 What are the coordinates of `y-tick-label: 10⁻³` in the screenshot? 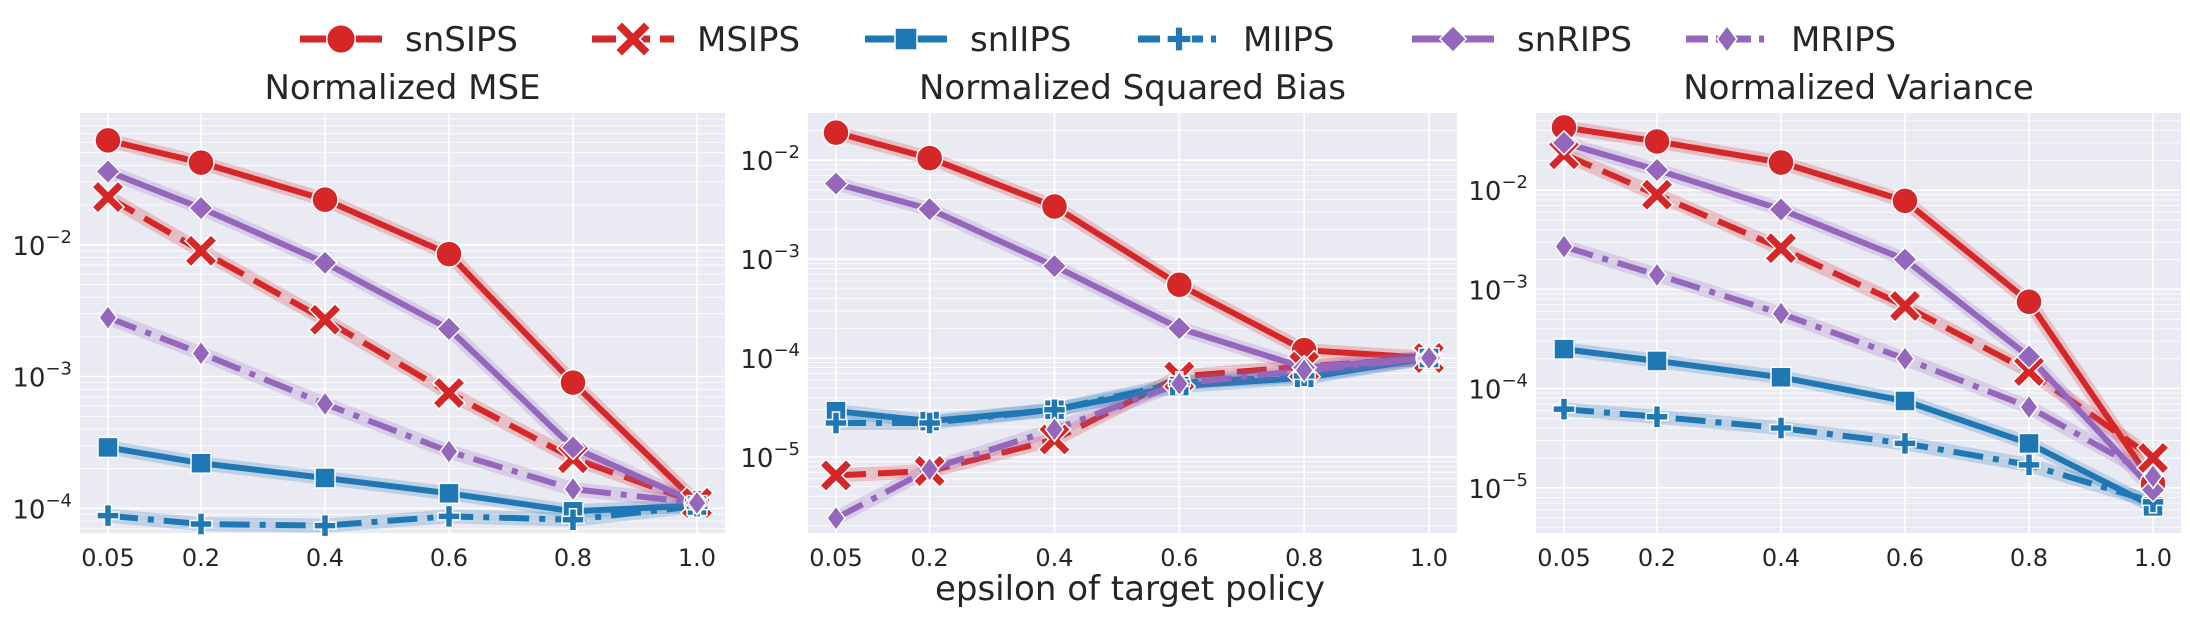 It's located at (1498, 288).